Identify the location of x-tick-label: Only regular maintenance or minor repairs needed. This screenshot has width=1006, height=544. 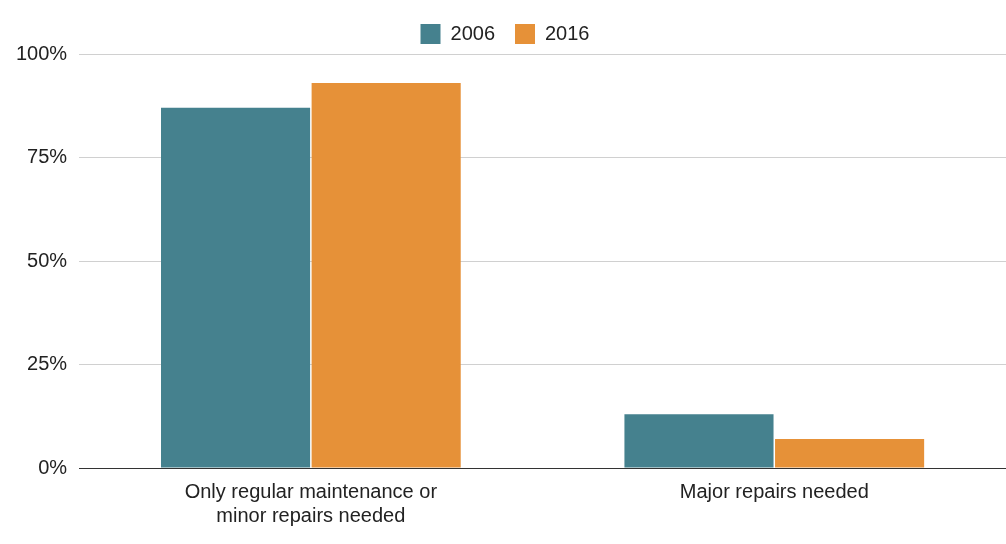
(311, 502).